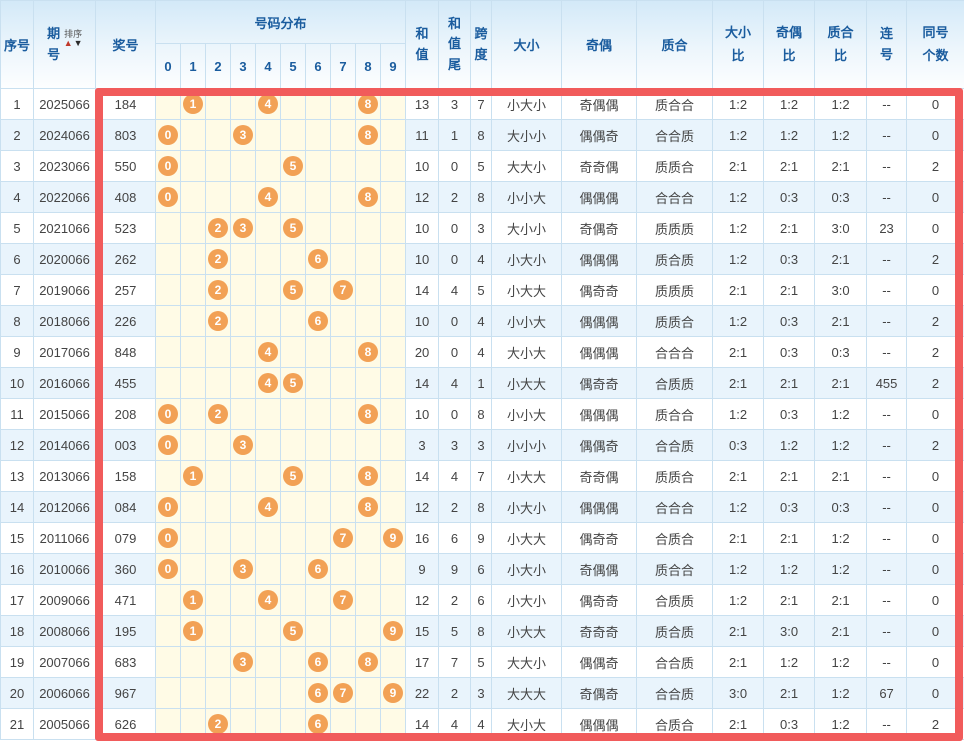  Describe the element at coordinates (17, 259) in the screenshot. I see `seq-cell: 6` at that location.